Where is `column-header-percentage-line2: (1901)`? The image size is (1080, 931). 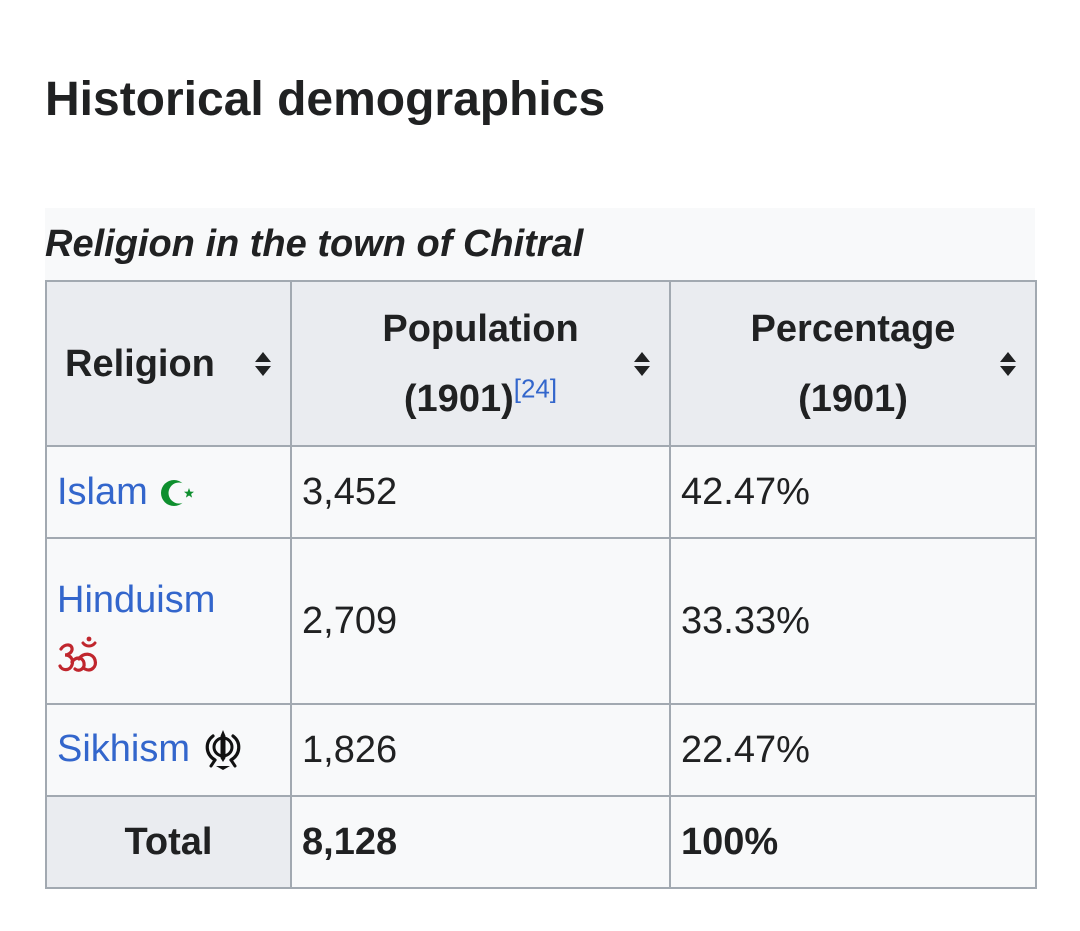 column-header-percentage-line2: (1901) is located at coordinates (853, 398).